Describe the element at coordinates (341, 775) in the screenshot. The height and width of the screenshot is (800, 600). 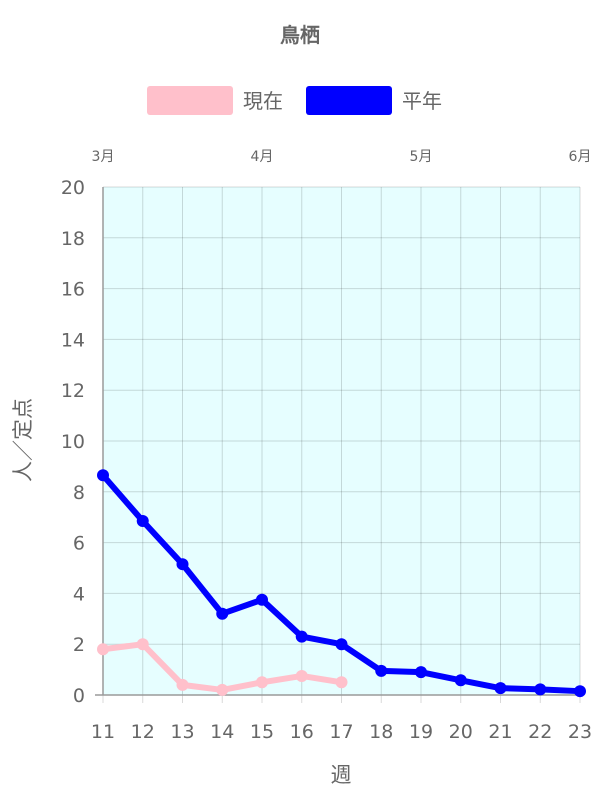
I see `x-axis-title: 週` at that location.